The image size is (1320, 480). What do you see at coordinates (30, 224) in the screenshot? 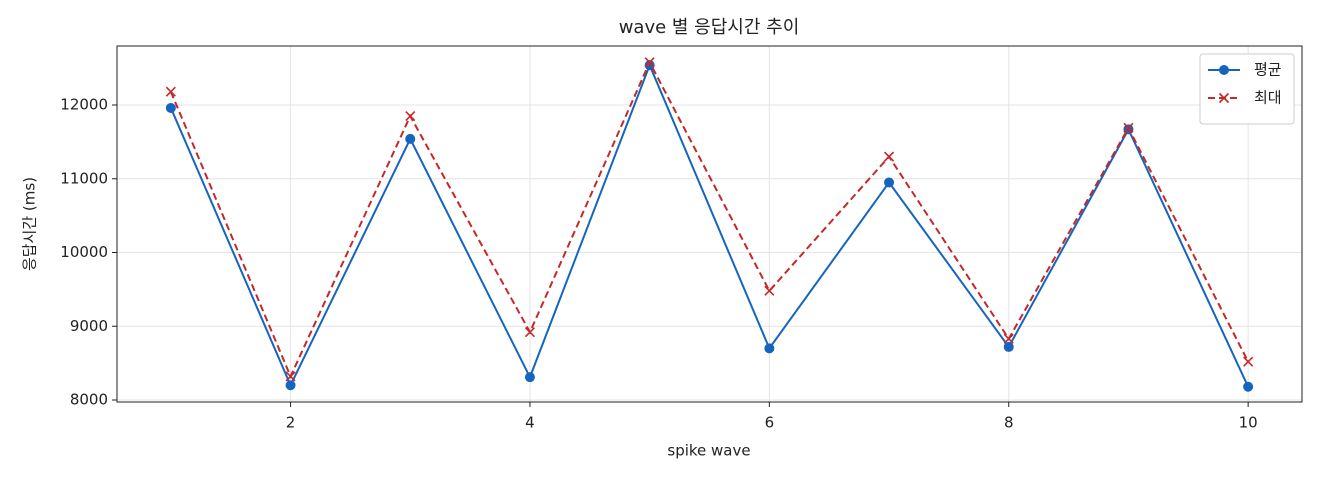
I see `y-axis-label: 응답시간 (ms)` at bounding box center [30, 224].